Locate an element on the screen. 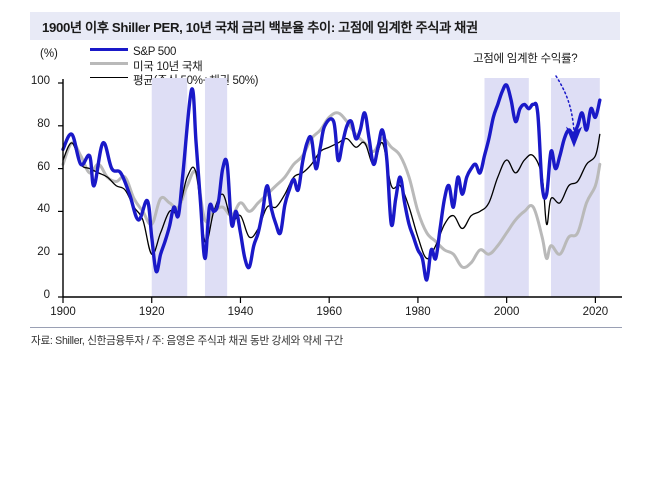  y-axis-label: 80 is located at coordinates (43, 123).